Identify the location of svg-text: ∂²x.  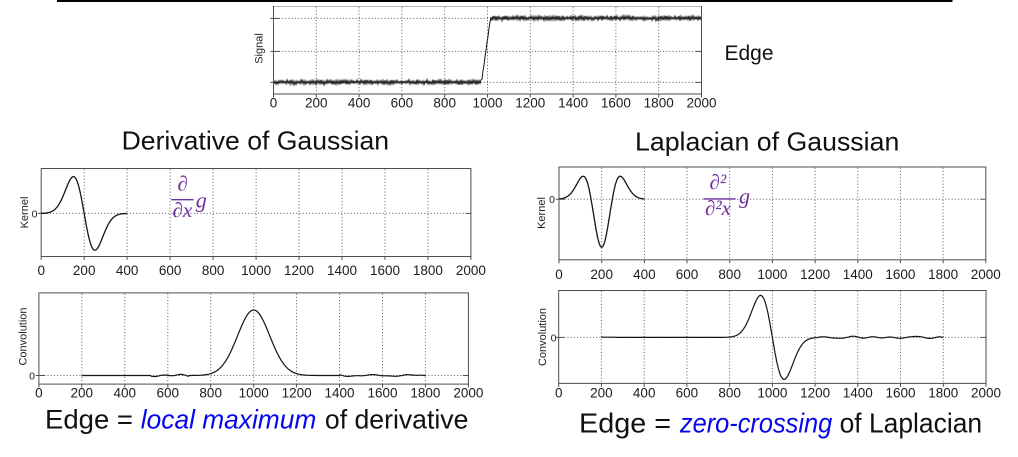
(718, 208).